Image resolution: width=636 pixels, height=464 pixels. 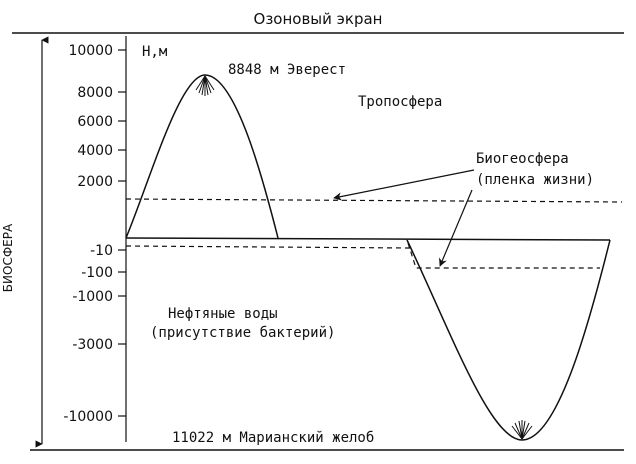 What do you see at coordinates (202, 156) in the screenshot?
I see `everest-mountain-curve` at bounding box center [202, 156].